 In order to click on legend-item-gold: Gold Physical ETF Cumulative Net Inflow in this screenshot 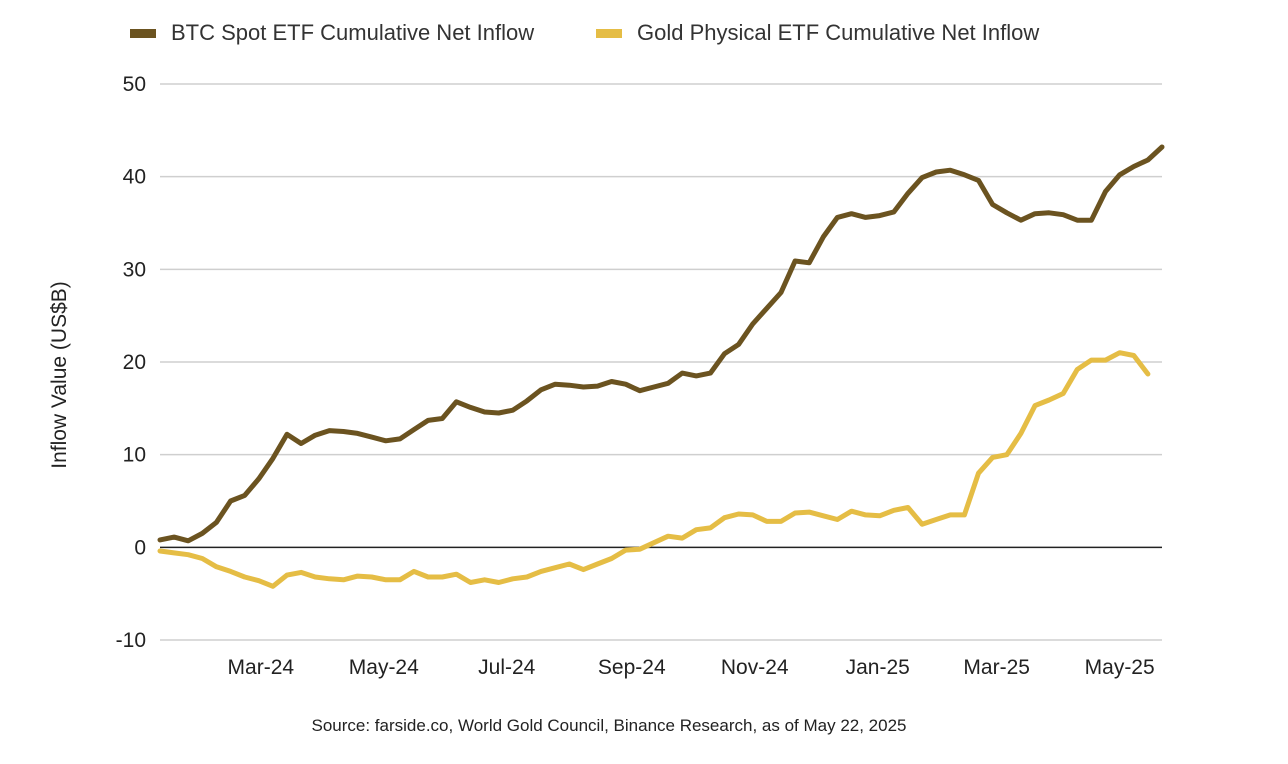, I will do `click(817, 32)`.